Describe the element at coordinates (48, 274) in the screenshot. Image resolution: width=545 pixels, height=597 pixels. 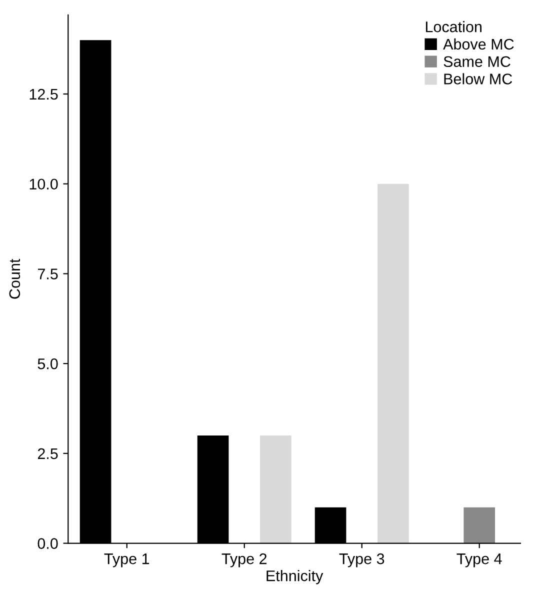
I see `y-tick-label: 7.5` at that location.